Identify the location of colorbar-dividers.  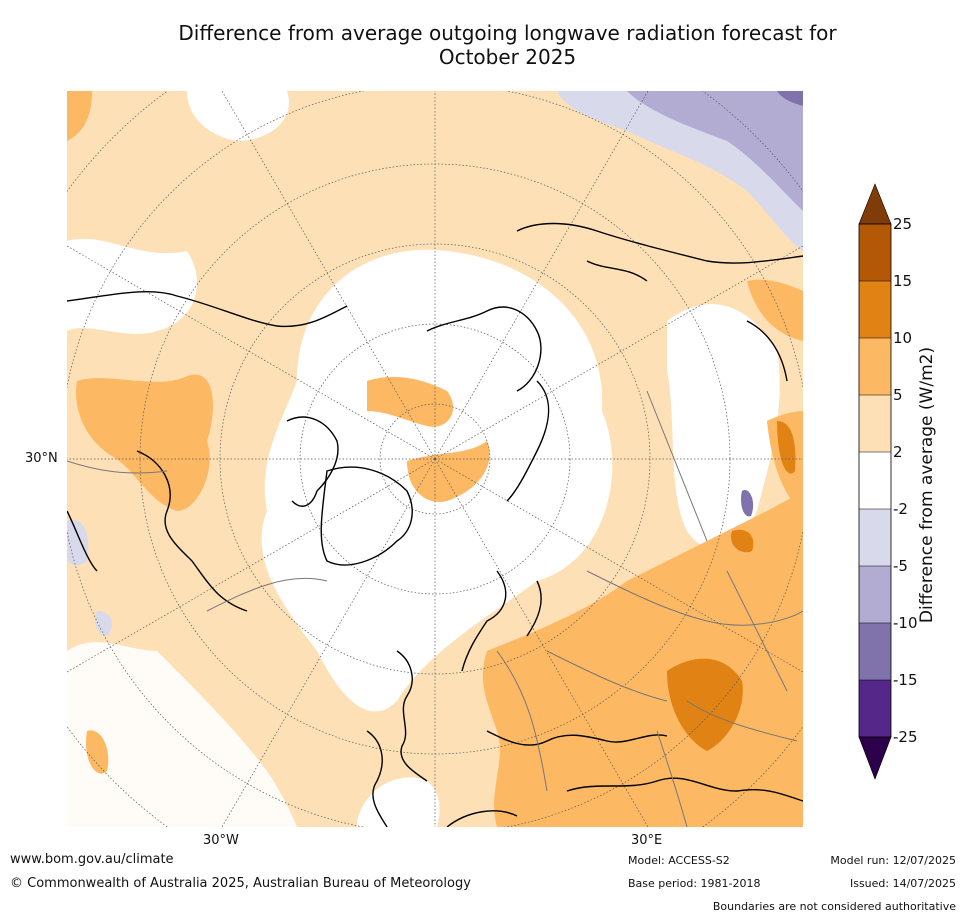
(875, 480).